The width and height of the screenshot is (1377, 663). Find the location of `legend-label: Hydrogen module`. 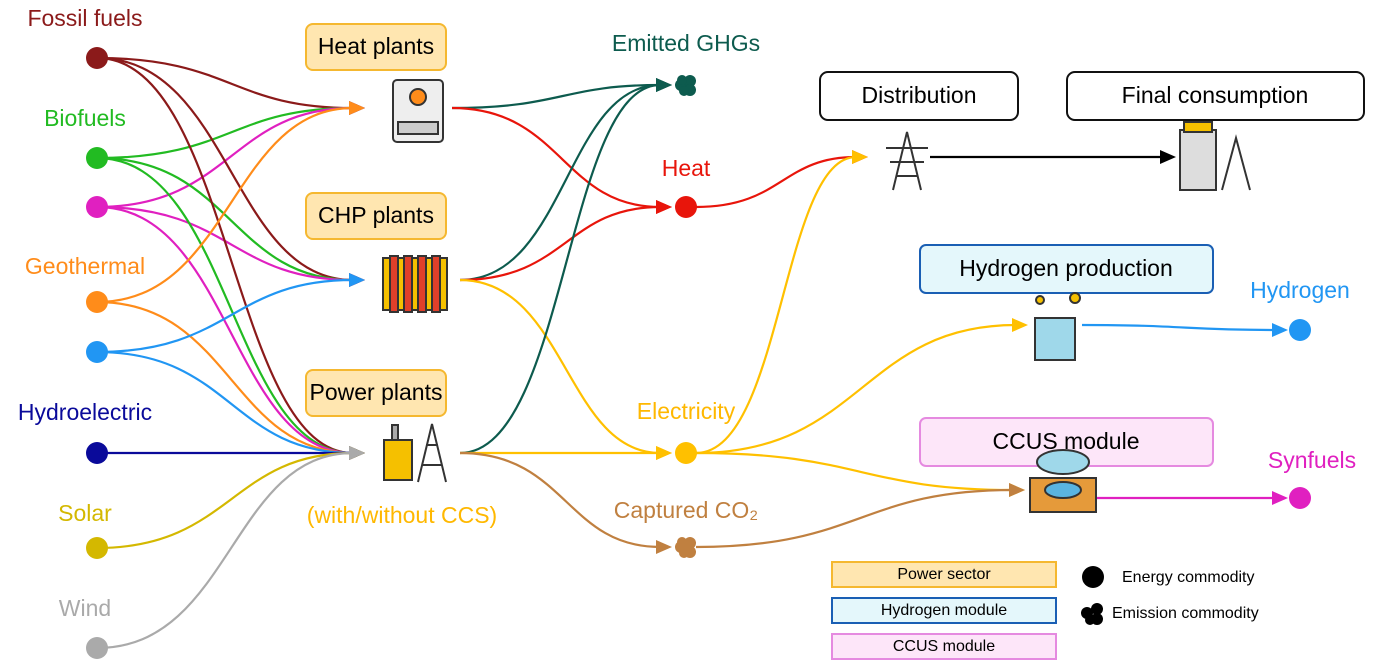

legend-label: Hydrogen module is located at coordinates (944, 610).